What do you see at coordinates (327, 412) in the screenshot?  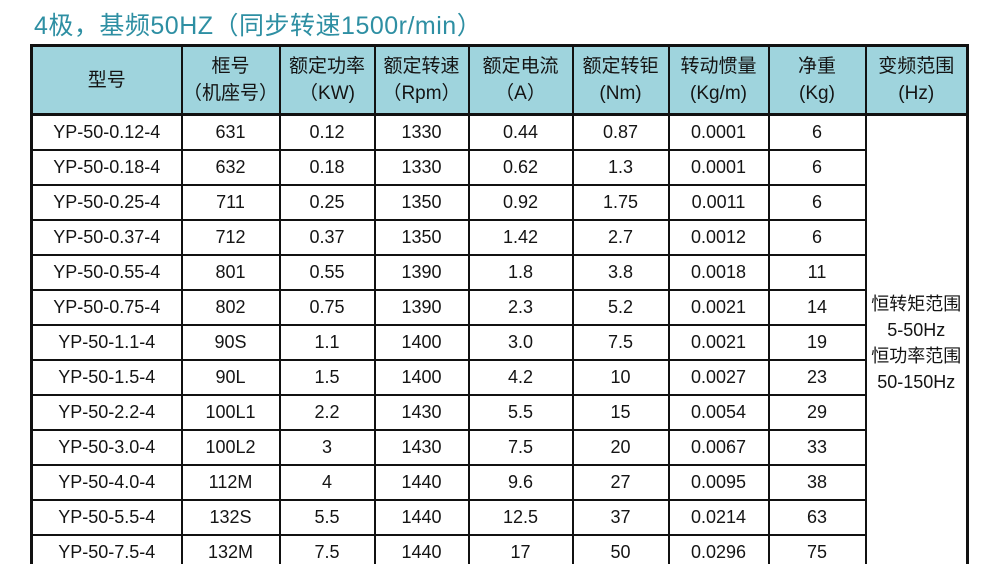 I see `cell-rated-power: 2.2` at bounding box center [327, 412].